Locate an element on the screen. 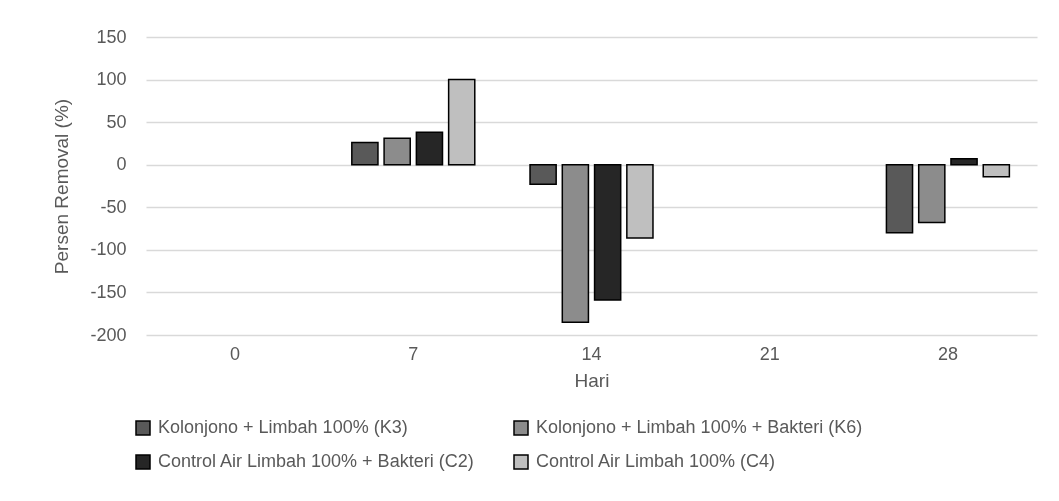  x-axis-title: Hari is located at coordinates (592, 380).